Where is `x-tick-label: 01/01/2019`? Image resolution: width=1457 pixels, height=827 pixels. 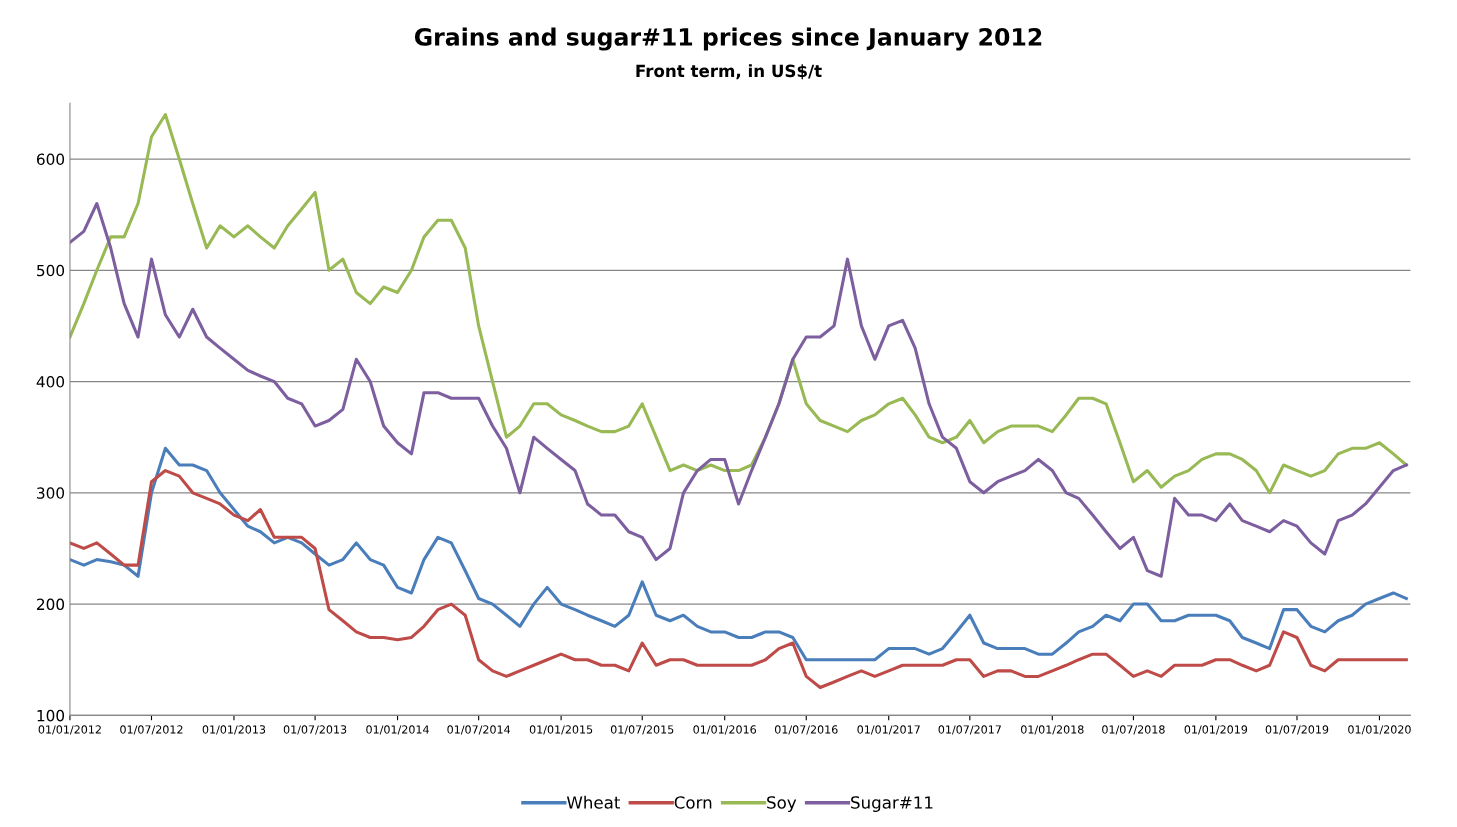
x-tick-label: 01/01/2019 is located at coordinates (1216, 730).